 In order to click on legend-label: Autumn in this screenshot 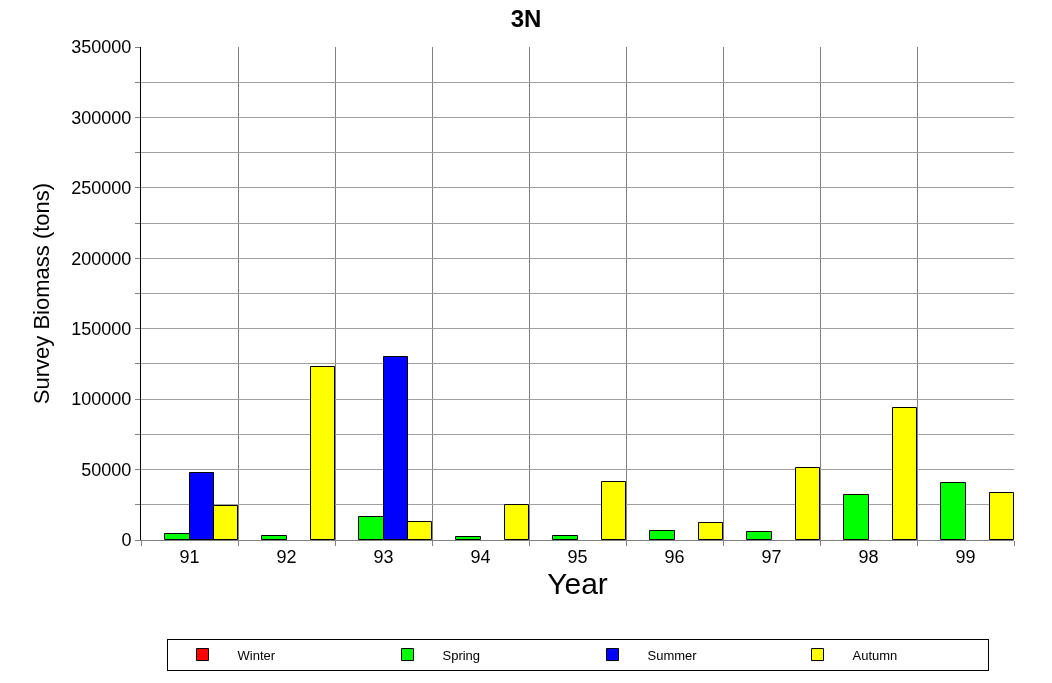, I will do `click(875, 655)`.